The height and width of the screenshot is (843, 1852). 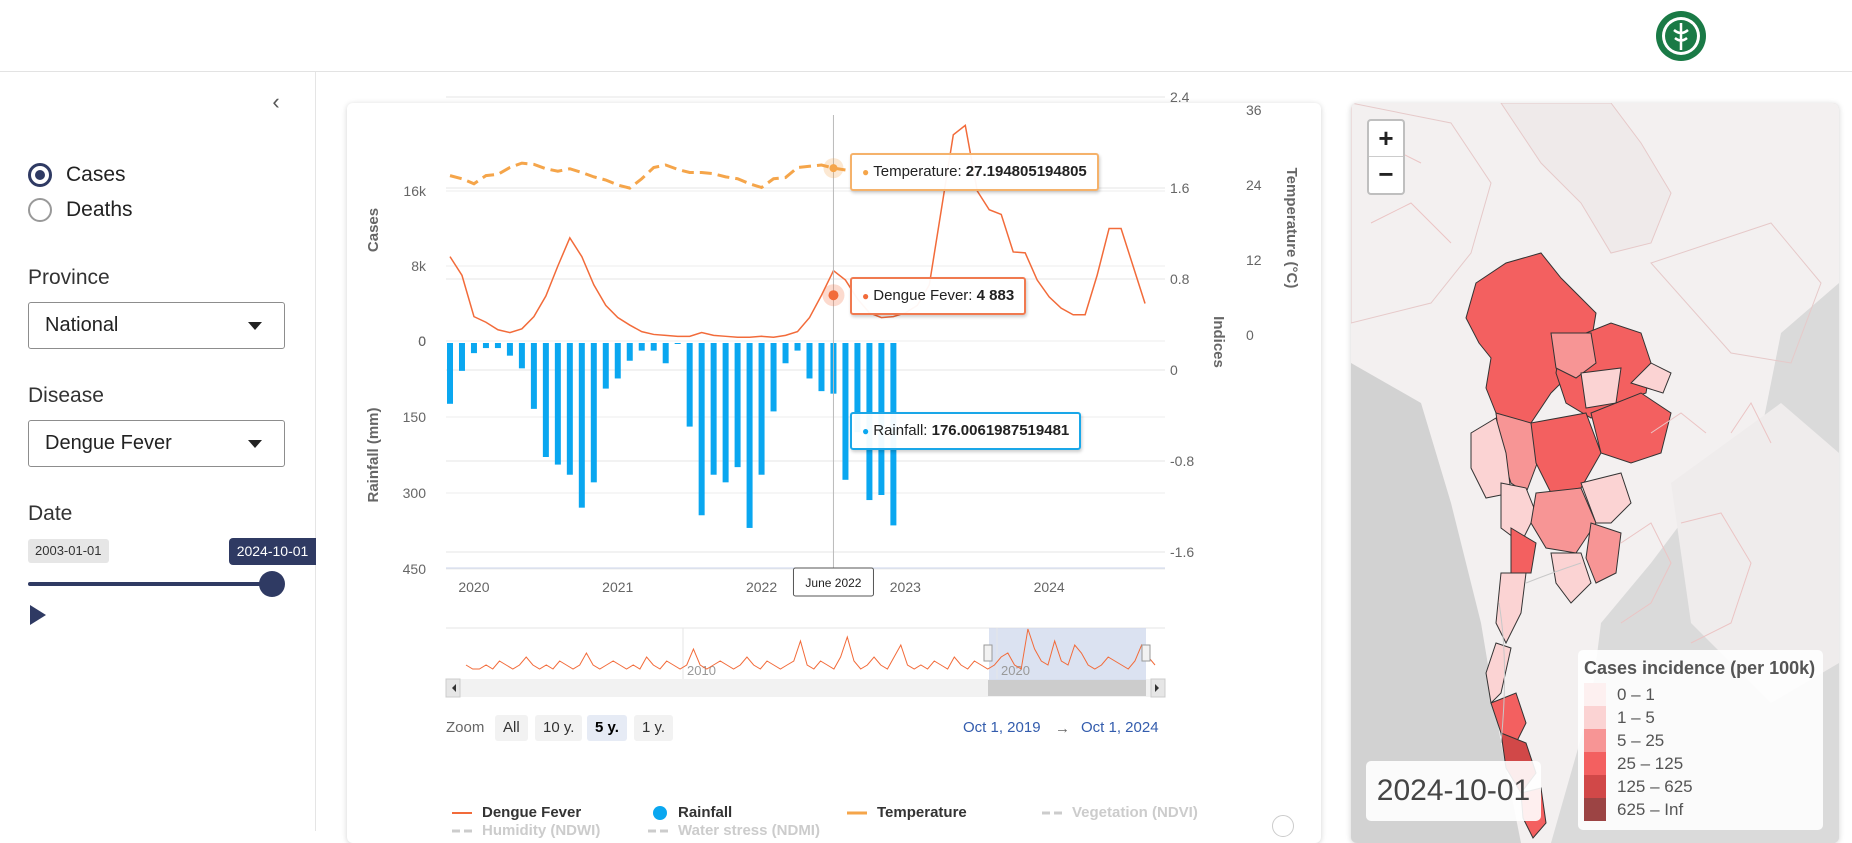 I want to click on map-legend-title: Cases incidence (per 100k), so click(x=1700, y=668).